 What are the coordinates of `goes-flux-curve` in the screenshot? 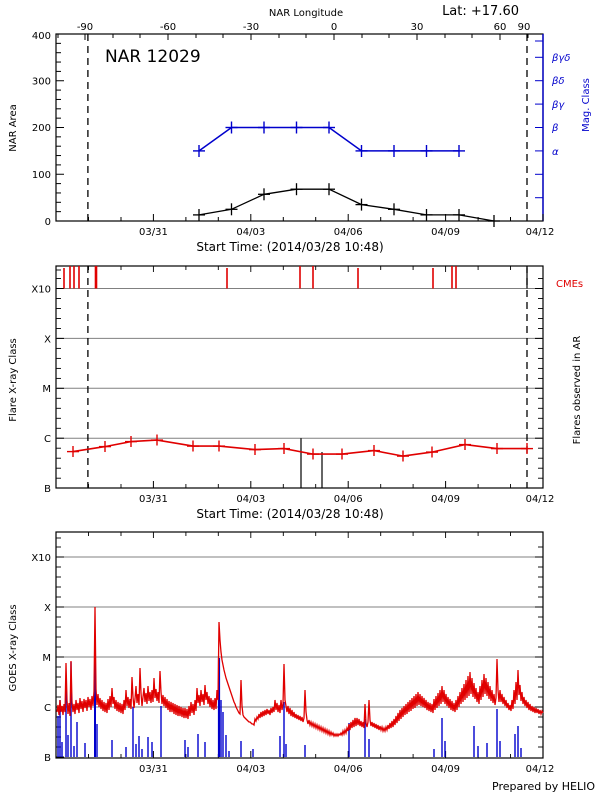 It's located at (300, 672).